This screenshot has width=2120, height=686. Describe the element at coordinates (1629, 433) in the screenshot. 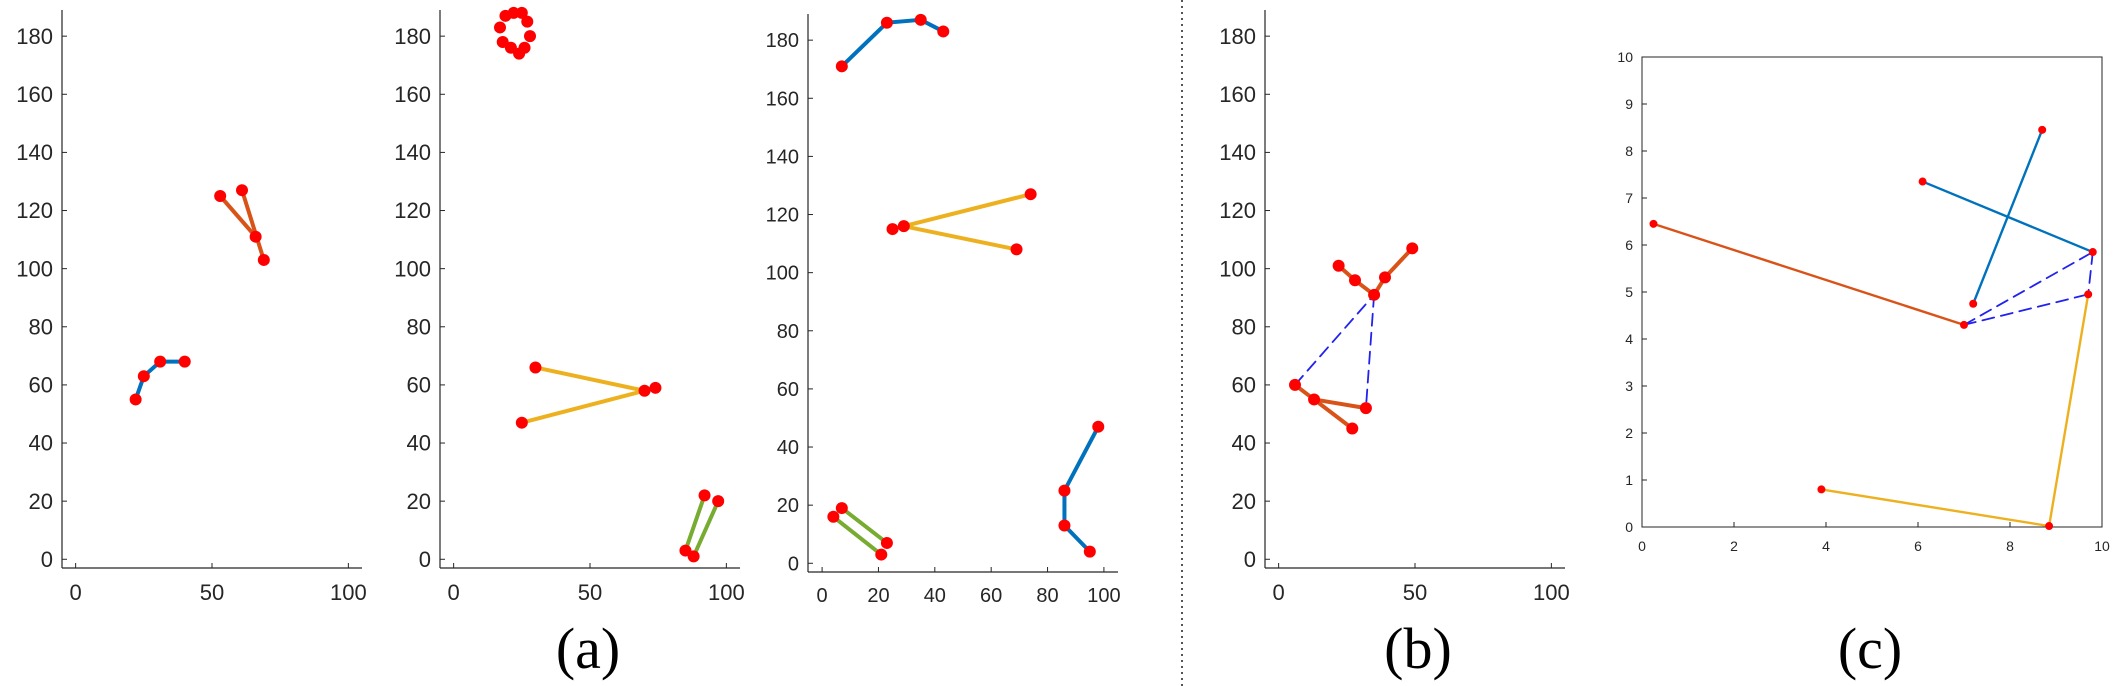

I see `y-tick-label: 2` at that location.